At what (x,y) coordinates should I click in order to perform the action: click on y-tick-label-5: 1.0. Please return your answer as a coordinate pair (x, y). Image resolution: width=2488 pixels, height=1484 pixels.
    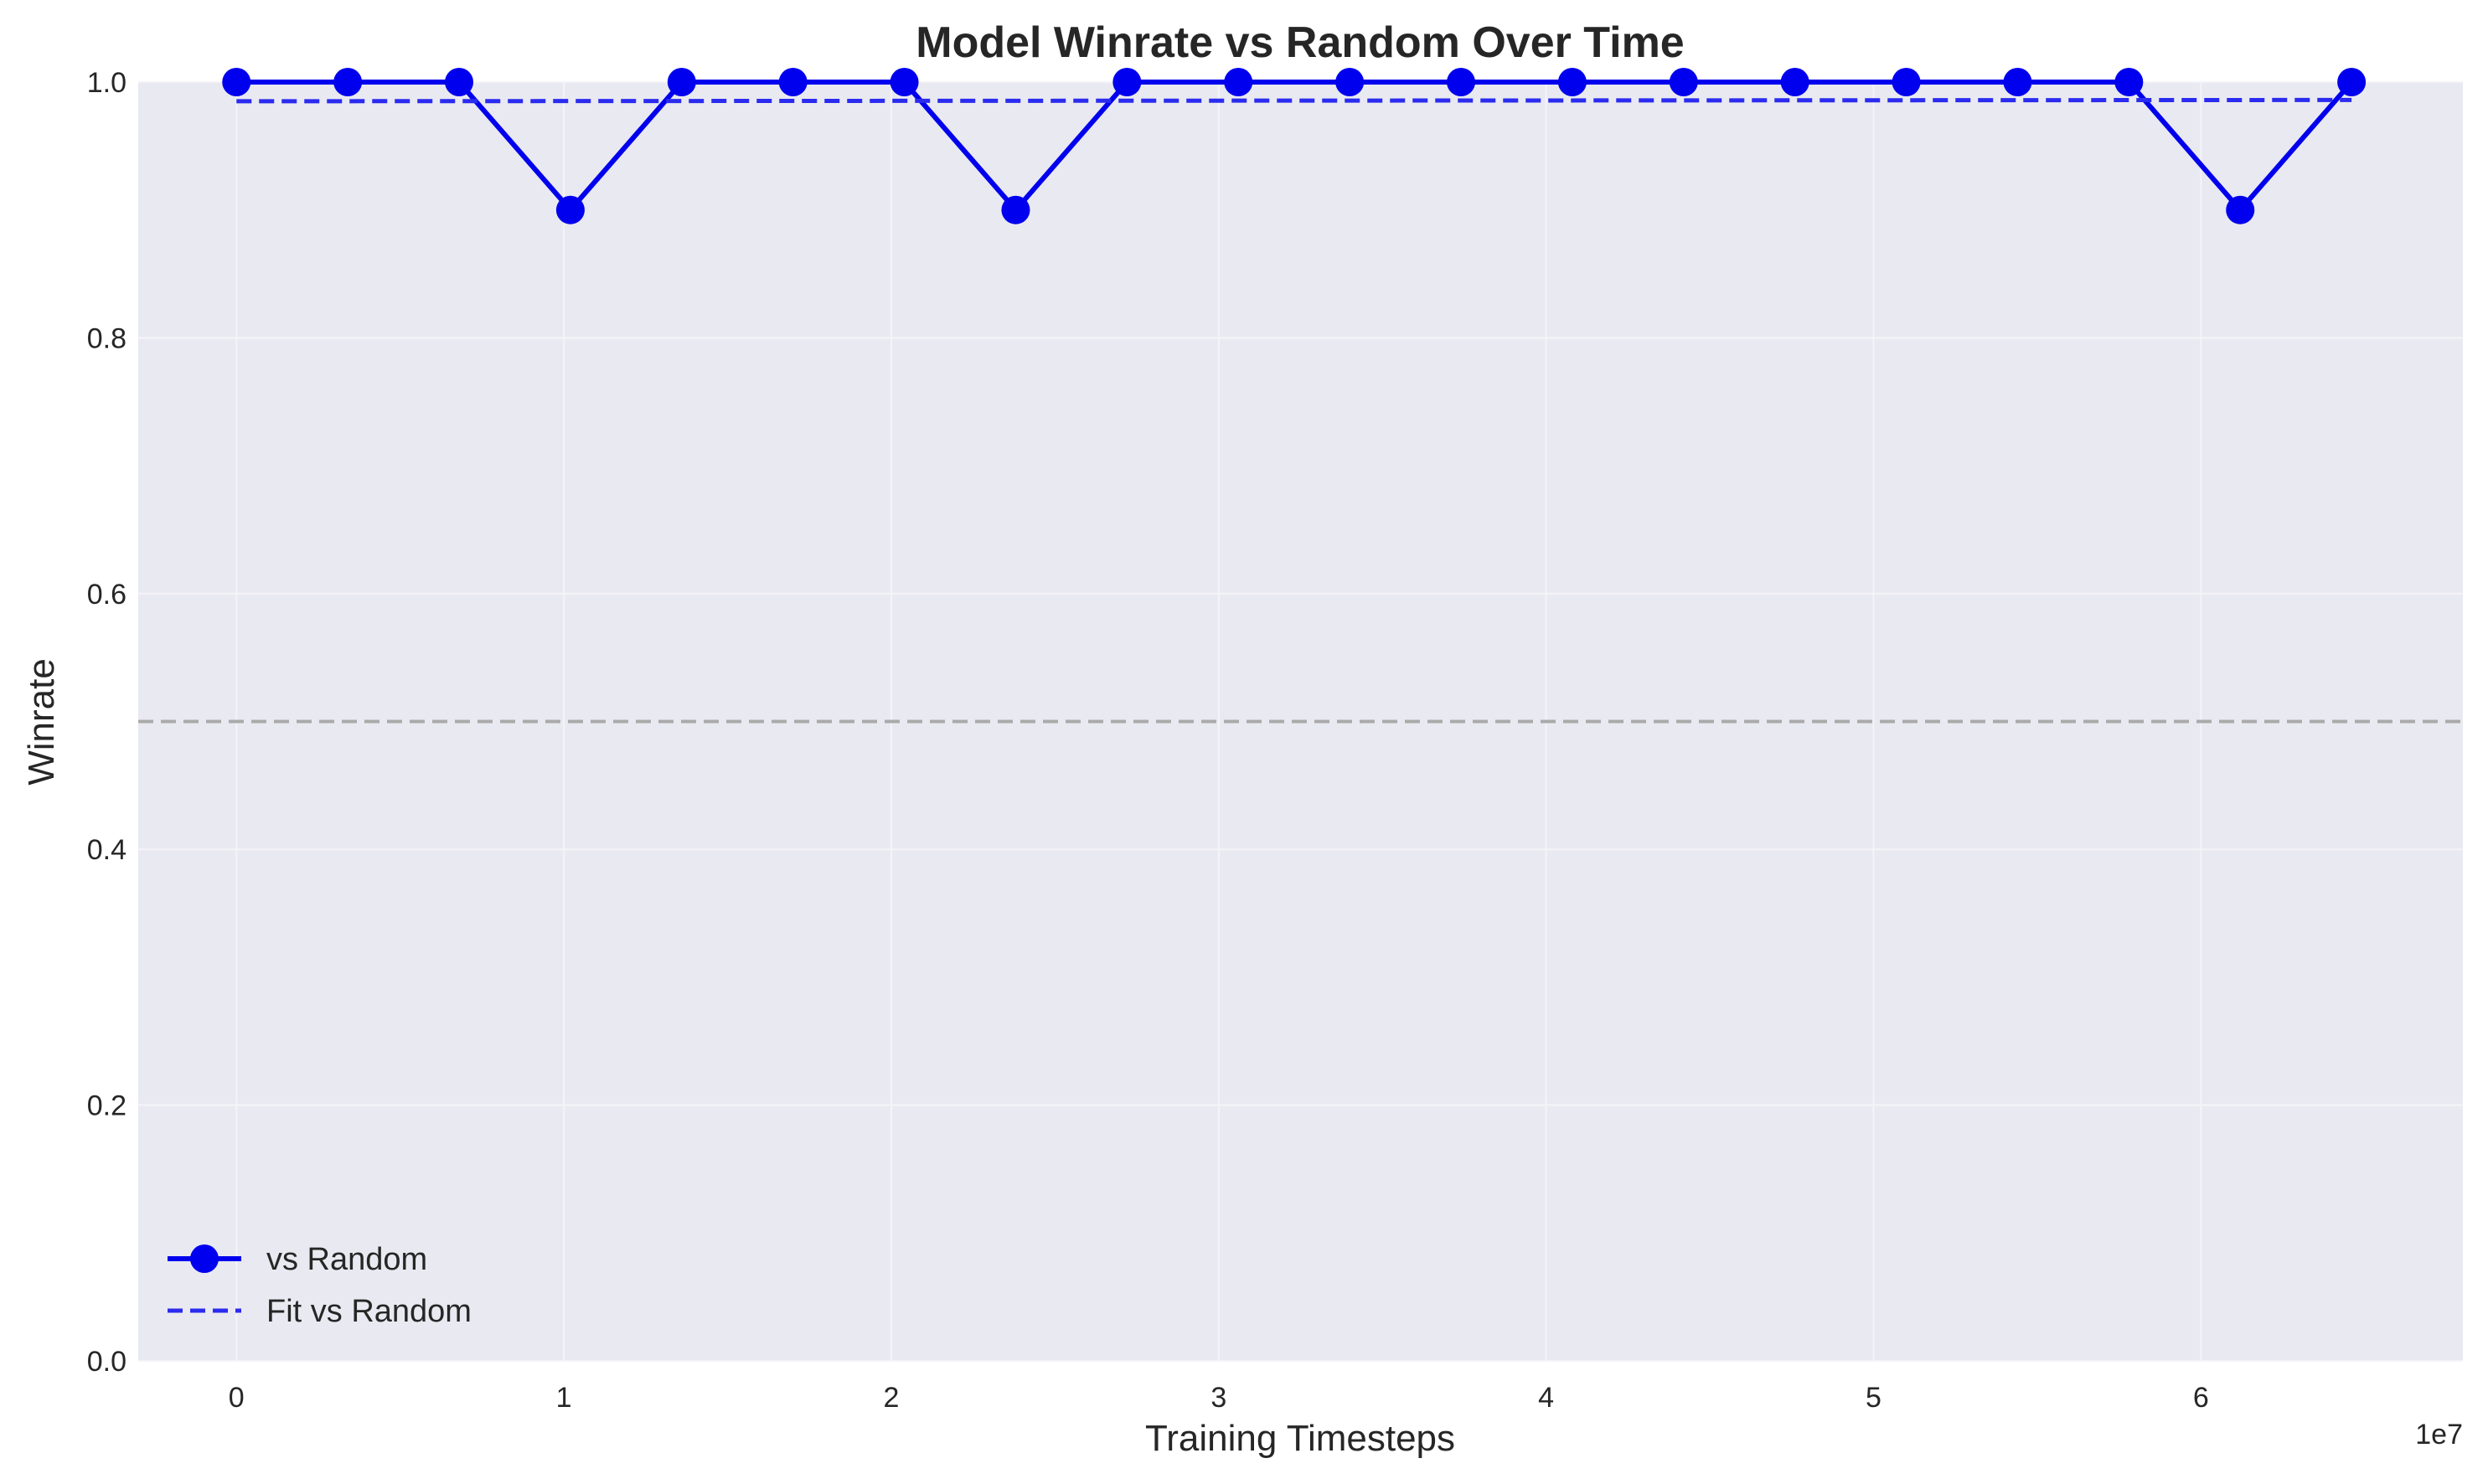
    Looking at the image, I should click on (106, 83).